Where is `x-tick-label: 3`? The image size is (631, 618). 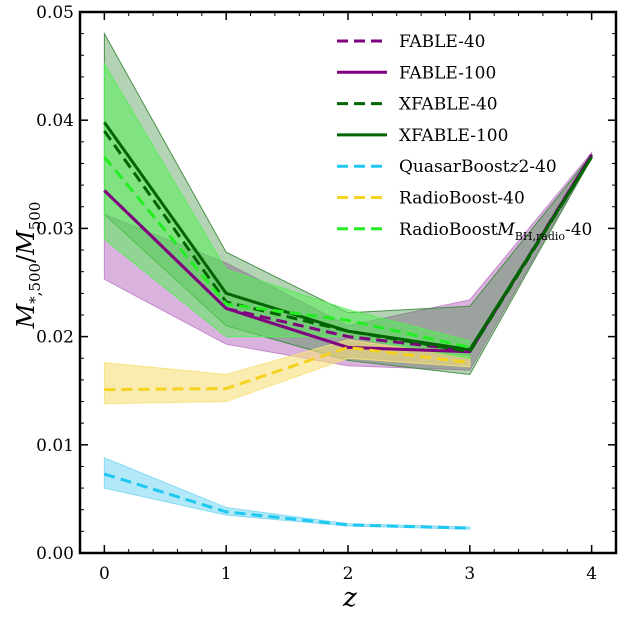
x-tick-label: 3 is located at coordinates (469, 574).